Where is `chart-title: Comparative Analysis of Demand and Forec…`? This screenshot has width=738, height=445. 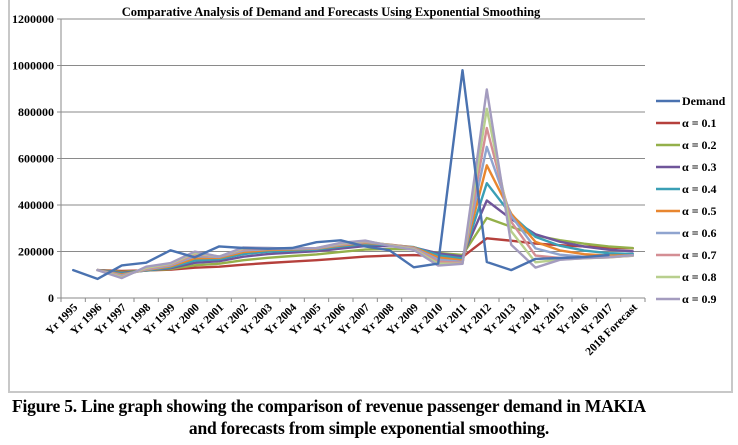 chart-title: Comparative Analysis of Demand and Forec… is located at coordinates (331, 12).